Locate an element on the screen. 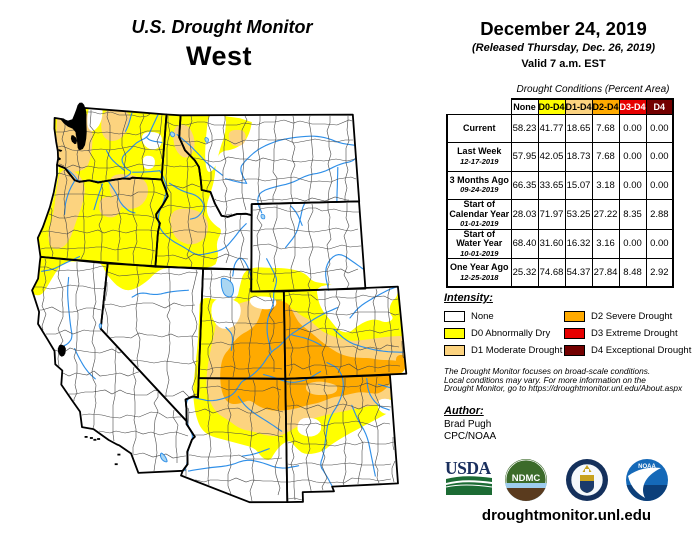  svg-text: NDMC is located at coordinates (526, 478).